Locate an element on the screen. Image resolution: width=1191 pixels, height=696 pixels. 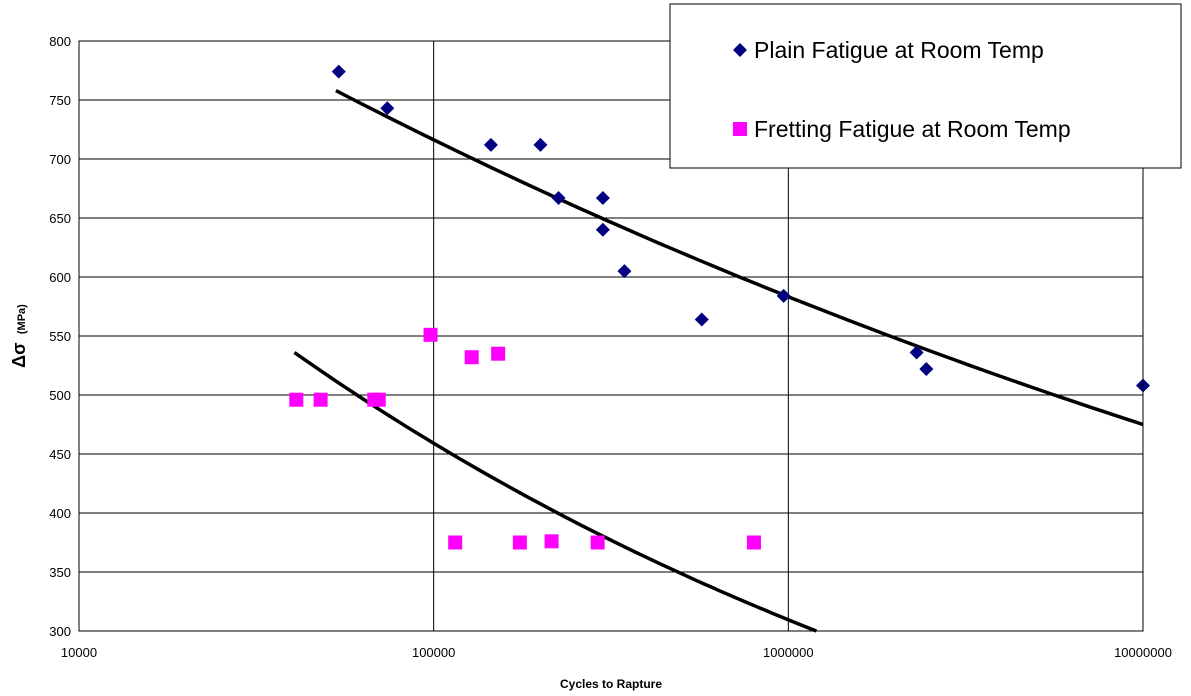
y-axis-title: Δσ (MPa) is located at coordinates (19, 336).